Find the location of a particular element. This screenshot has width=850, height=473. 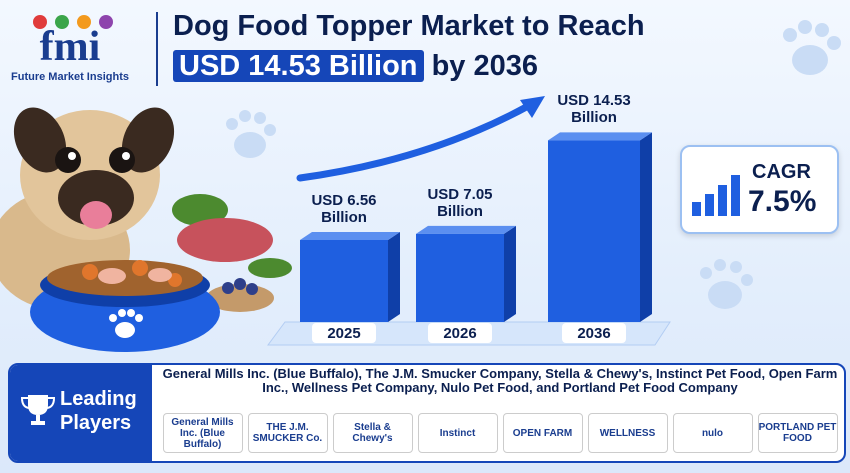

x-tick-label: 2025 is located at coordinates (343, 333).